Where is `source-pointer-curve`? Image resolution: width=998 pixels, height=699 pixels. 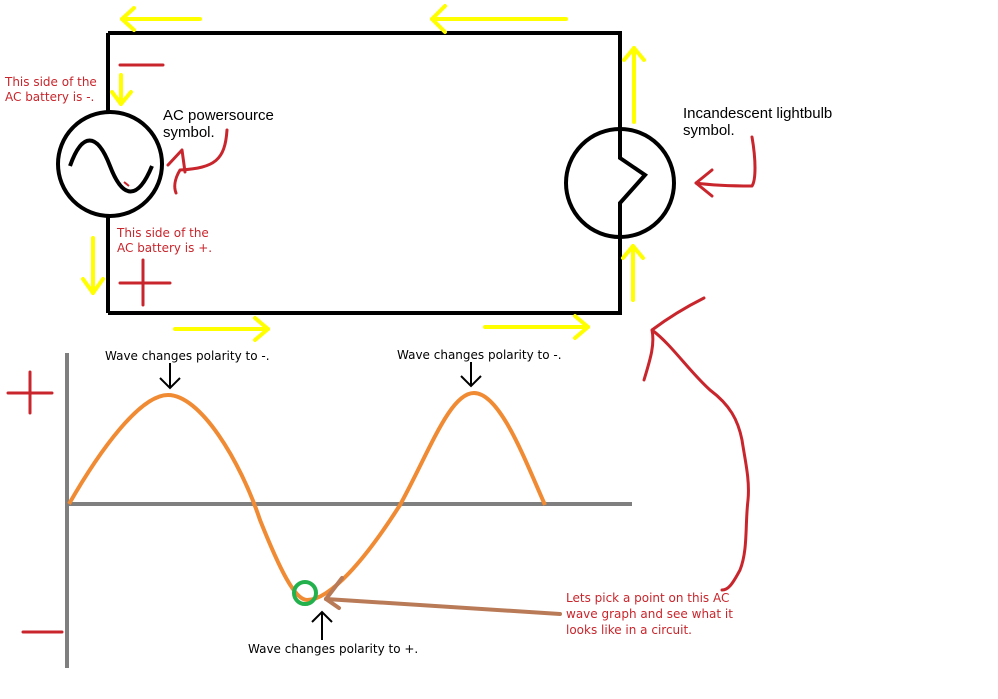
source-pointer-curve is located at coordinates (201, 161).